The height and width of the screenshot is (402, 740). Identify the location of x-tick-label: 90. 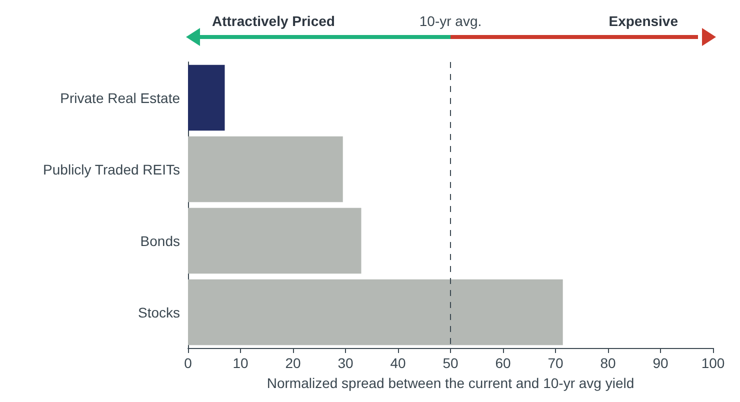
(660, 363).